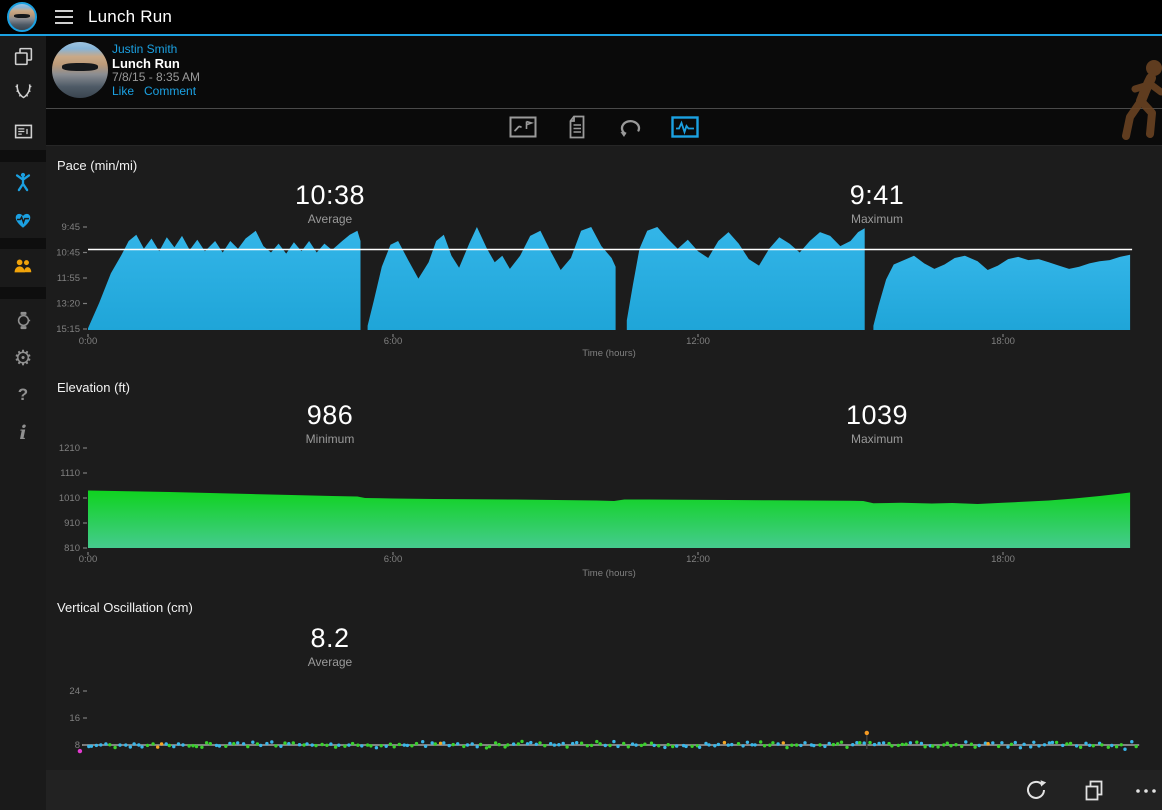 The image size is (1162, 810). I want to click on svg-text: 11:55, so click(68, 278).